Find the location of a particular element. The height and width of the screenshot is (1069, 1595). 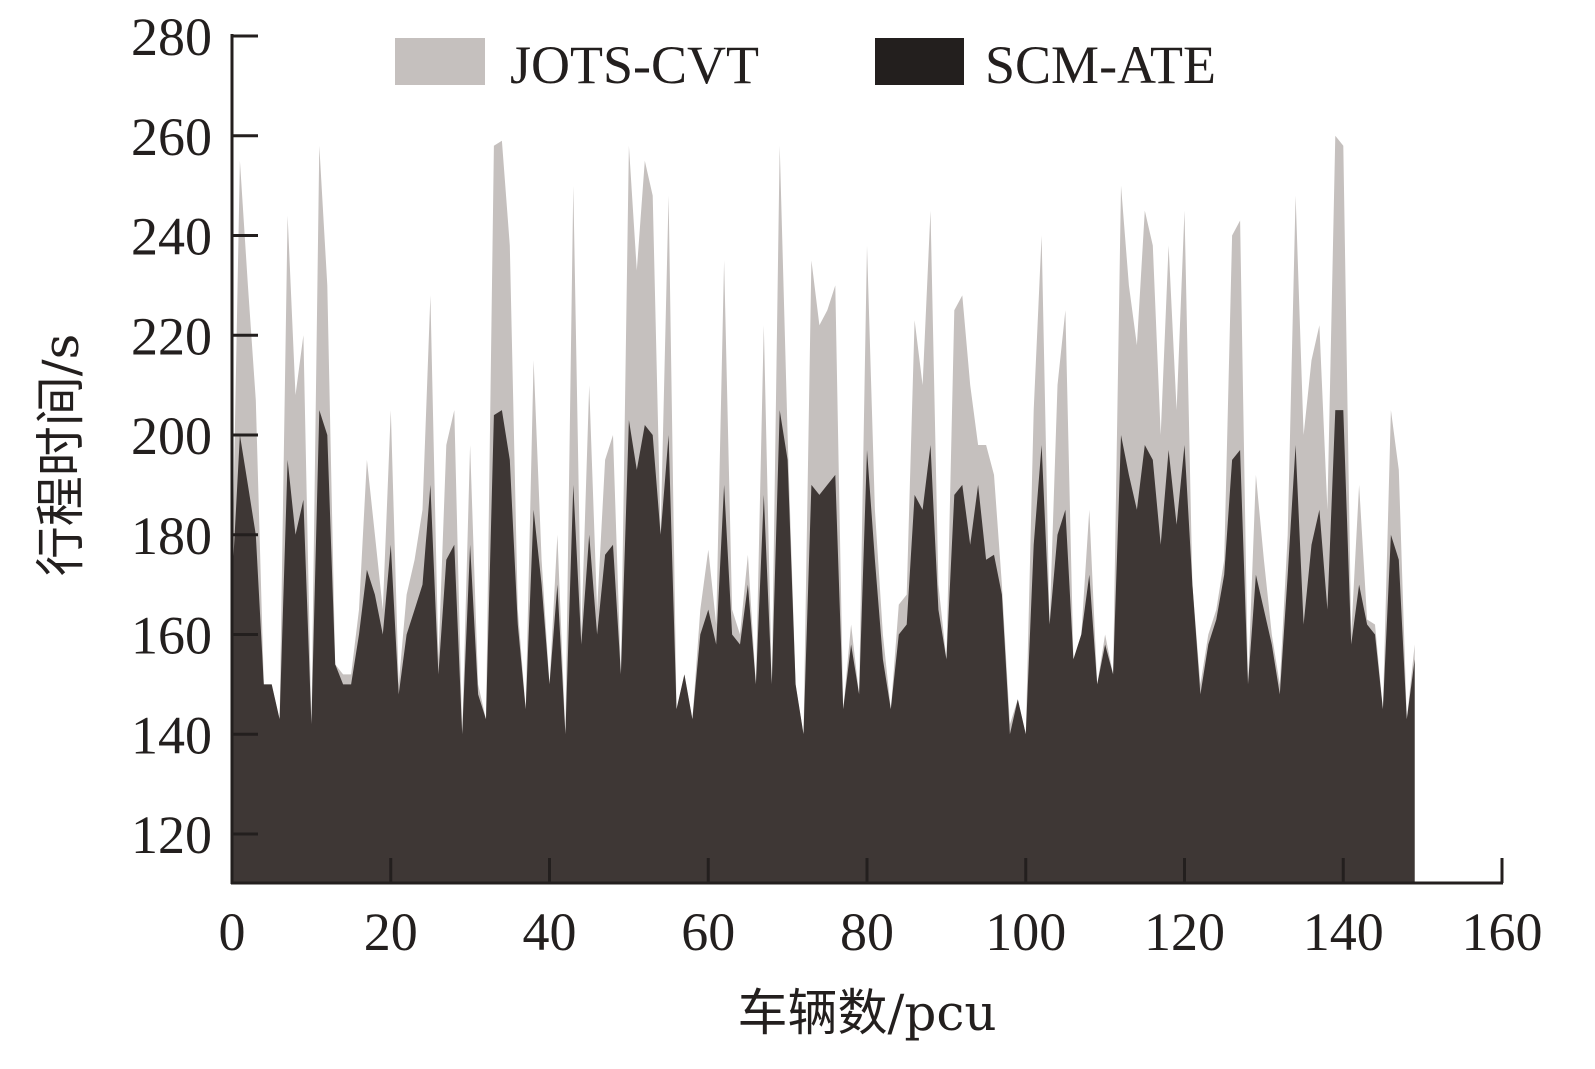

x-tick-label: 0 is located at coordinates (232, 932).